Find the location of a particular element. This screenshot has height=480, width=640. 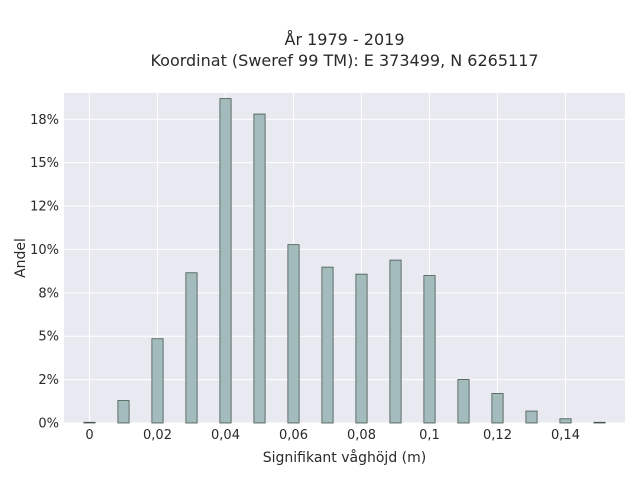

y-tick-label-5: 12% is located at coordinates (44, 207).